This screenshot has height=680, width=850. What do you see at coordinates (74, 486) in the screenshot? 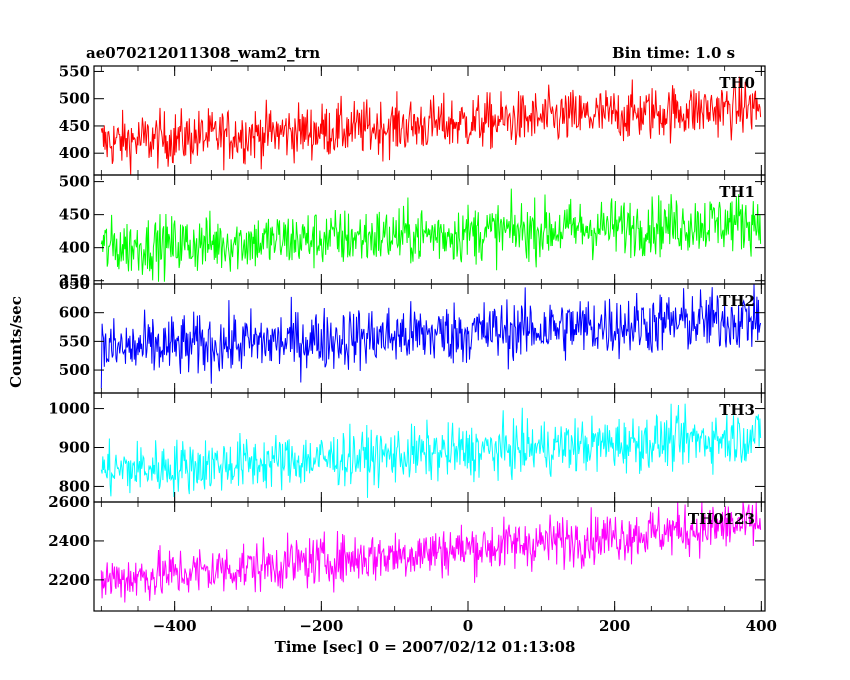
I see `y-tick-label: 800` at bounding box center [74, 486].